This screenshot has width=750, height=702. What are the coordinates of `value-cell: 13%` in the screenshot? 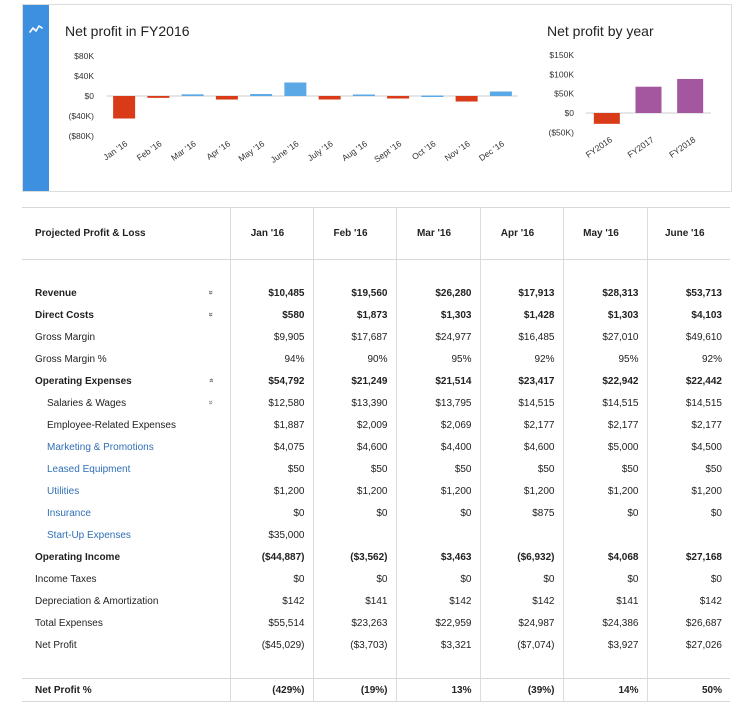 It's located at (437, 690).